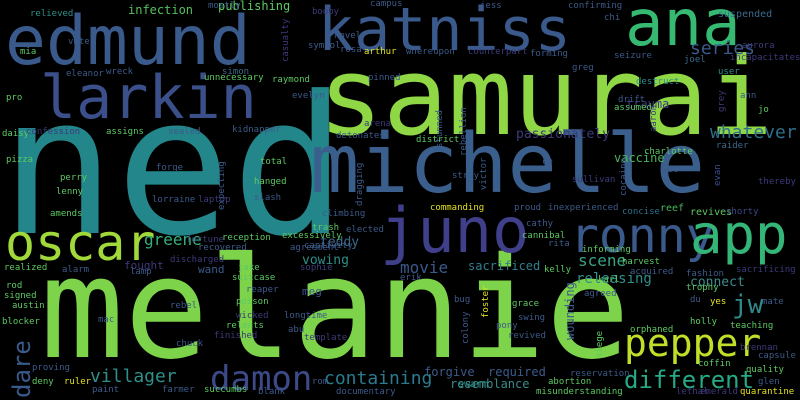  What do you see at coordinates (380, 52) in the screenshot?
I see `word: arthur` at bounding box center [380, 52].